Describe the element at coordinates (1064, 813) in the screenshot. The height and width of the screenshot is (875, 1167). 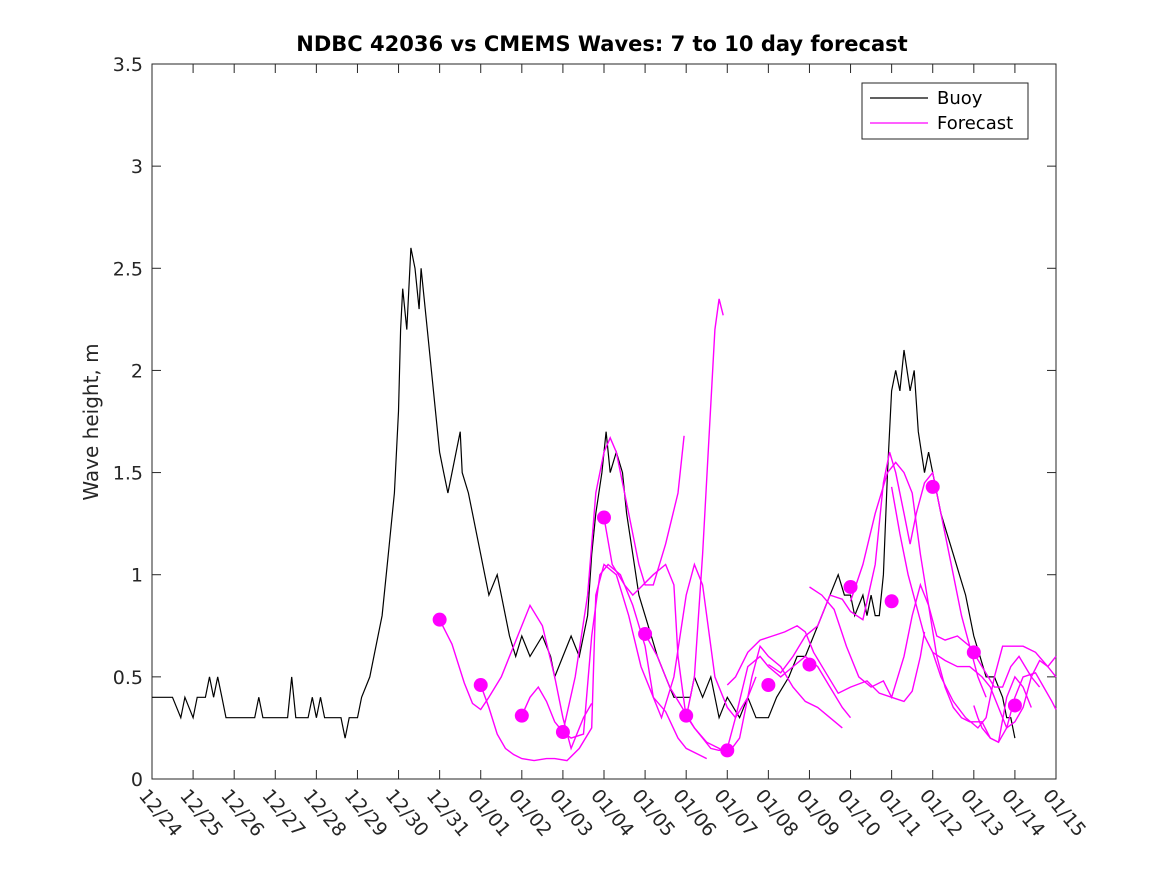
I see `x-tick-label: 01/15` at that location.